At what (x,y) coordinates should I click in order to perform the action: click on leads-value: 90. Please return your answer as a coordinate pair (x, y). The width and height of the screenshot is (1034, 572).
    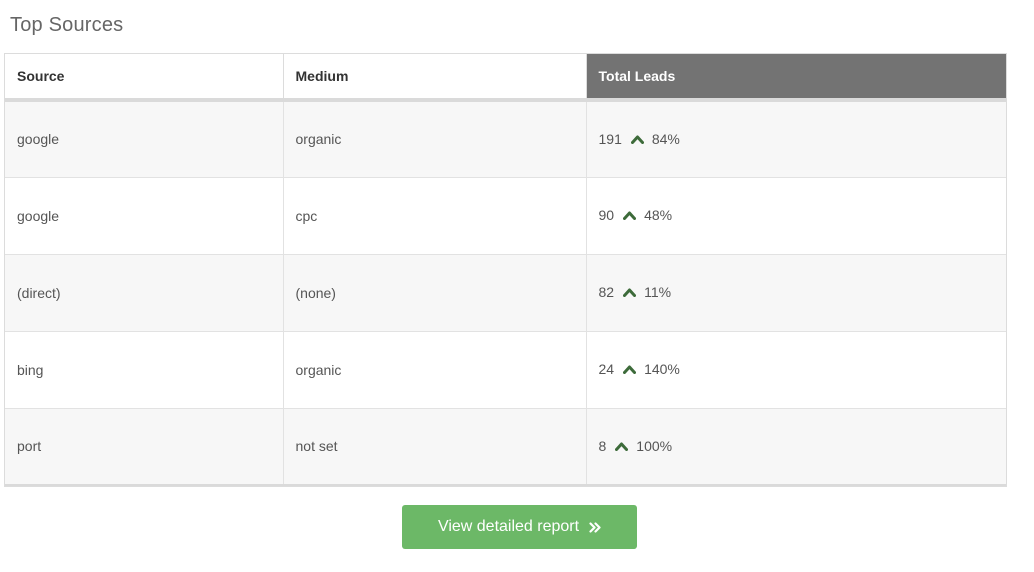
    Looking at the image, I should click on (606, 214).